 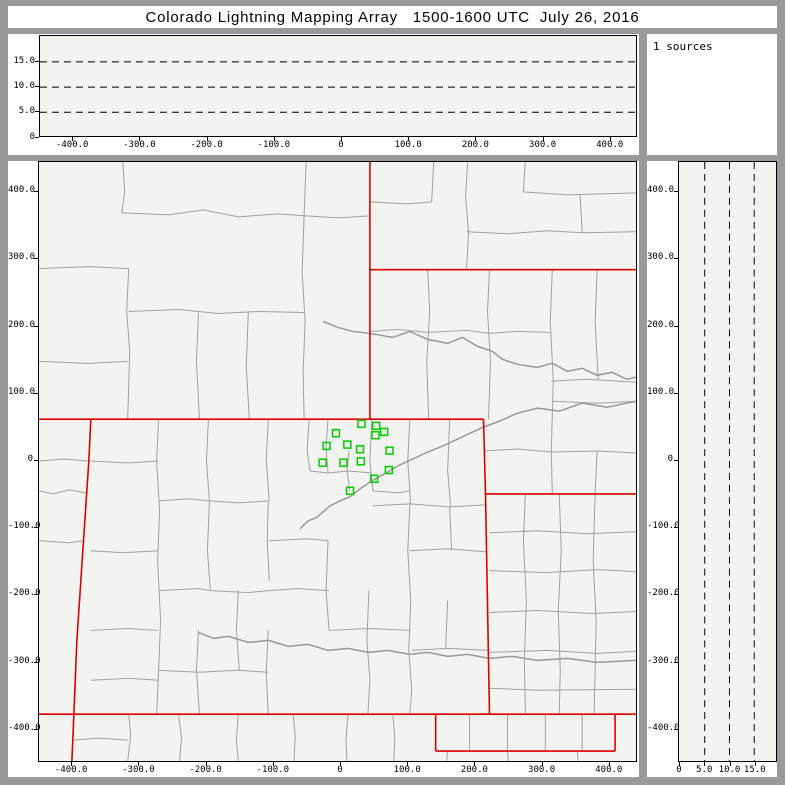 I want to click on x-tick-label: 0, so click(x=341, y=145).